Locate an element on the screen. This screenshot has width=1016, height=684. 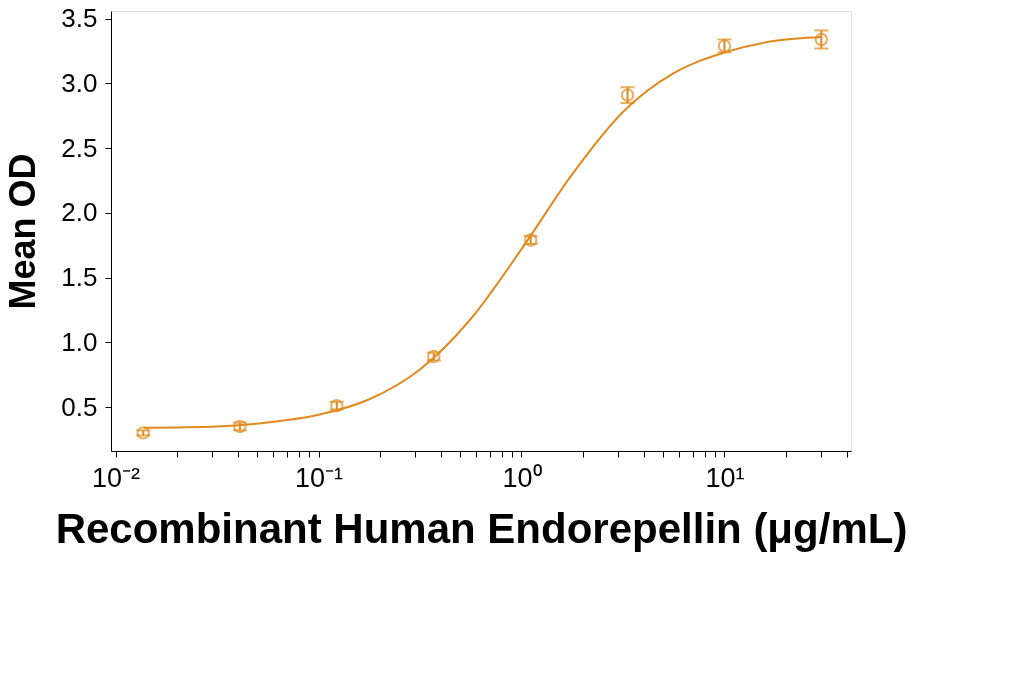
x-tick-label: 10⁰ is located at coordinates (522, 477).